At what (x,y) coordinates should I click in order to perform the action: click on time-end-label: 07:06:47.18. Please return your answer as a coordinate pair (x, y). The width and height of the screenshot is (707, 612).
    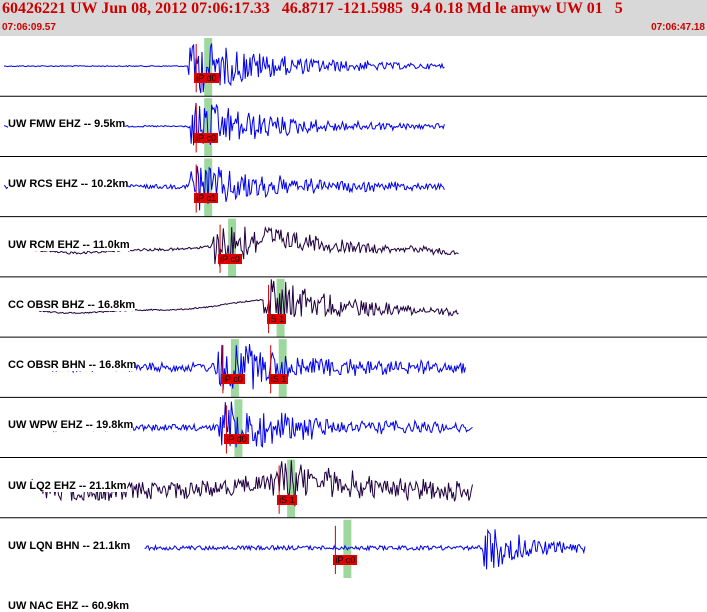
    Looking at the image, I should click on (678, 27).